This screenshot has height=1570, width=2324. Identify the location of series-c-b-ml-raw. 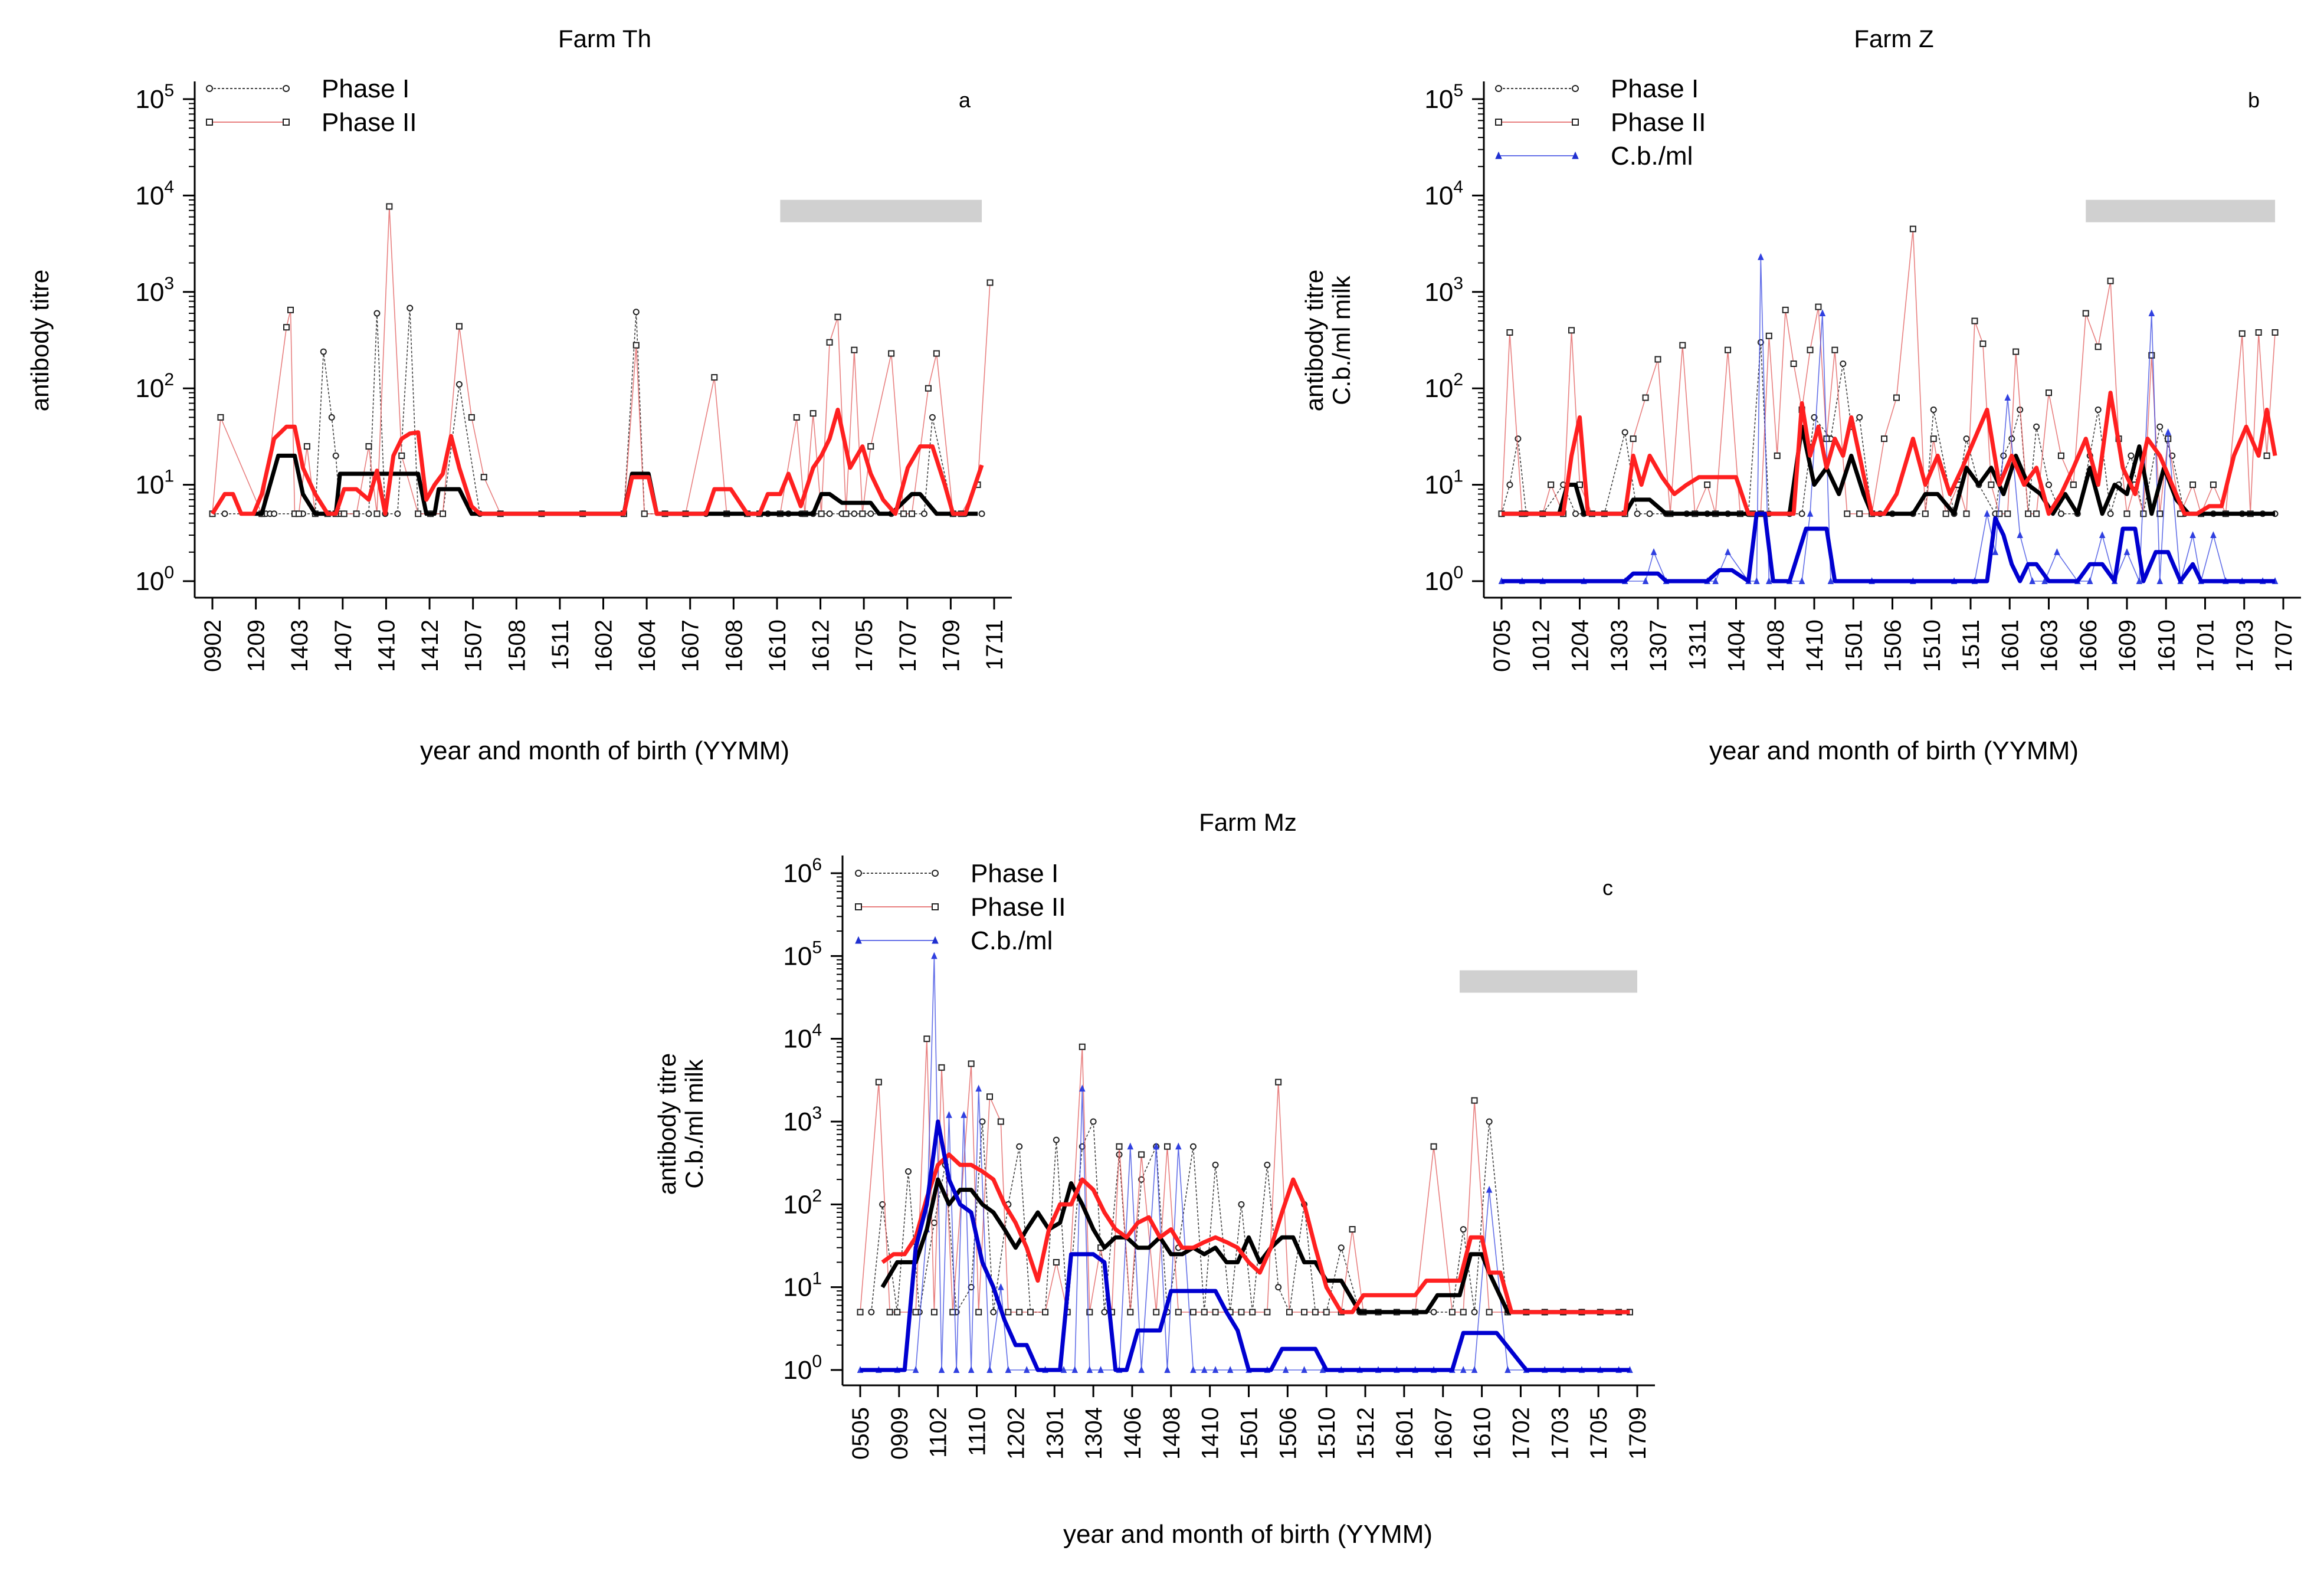
(1888, 418).